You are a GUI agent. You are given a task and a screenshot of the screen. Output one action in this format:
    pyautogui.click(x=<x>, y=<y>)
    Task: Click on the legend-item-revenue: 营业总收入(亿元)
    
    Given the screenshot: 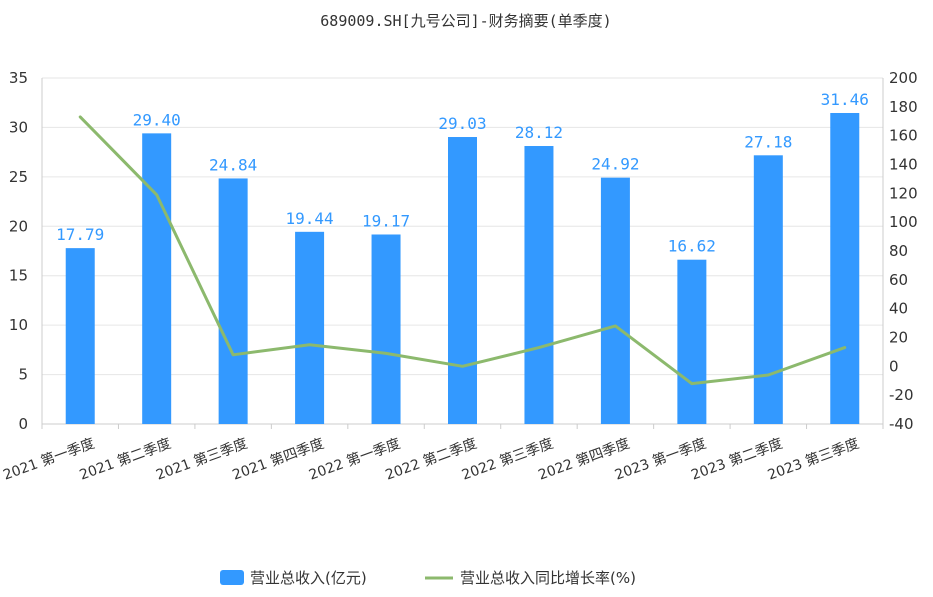 What is the action you would take?
    pyautogui.click(x=293, y=578)
    